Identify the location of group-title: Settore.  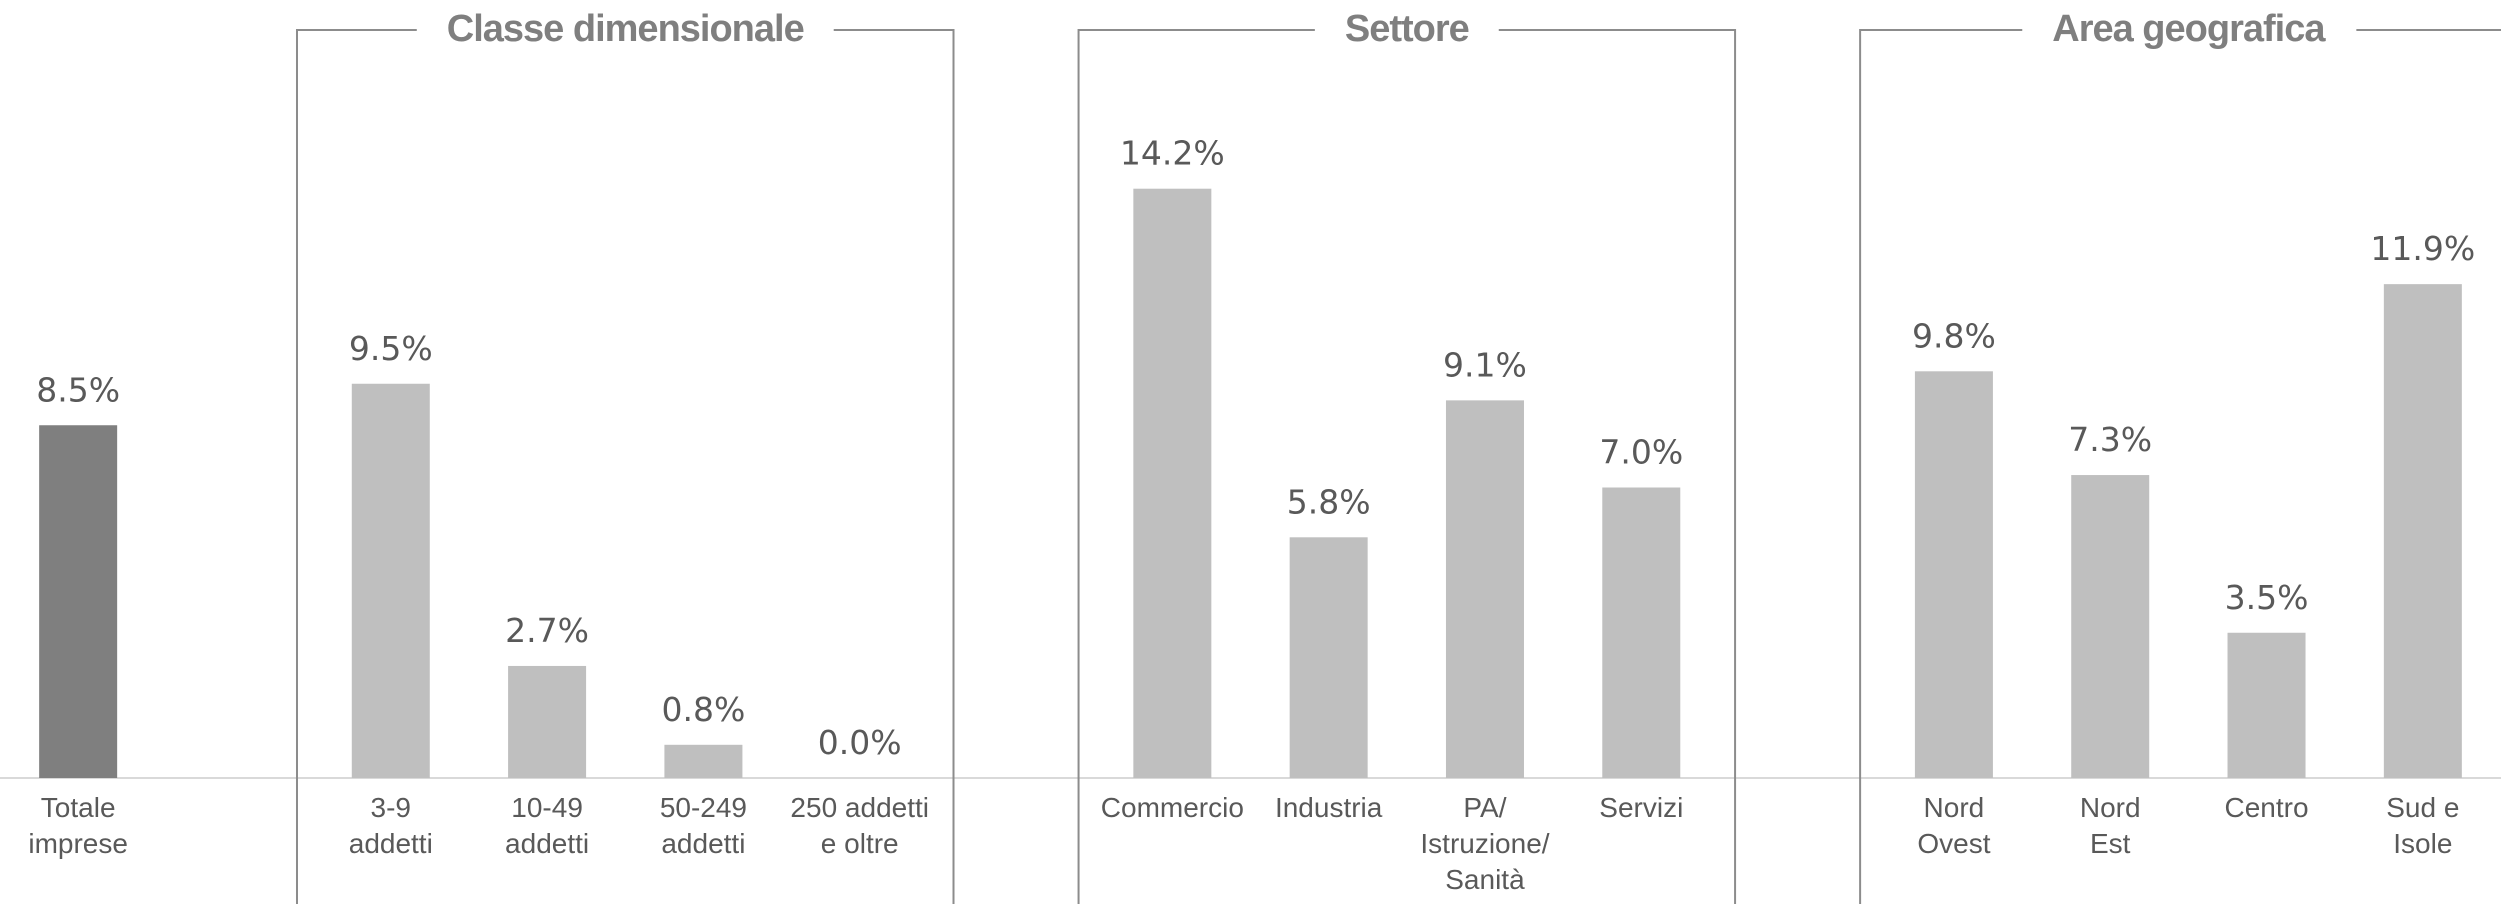
(1407, 29).